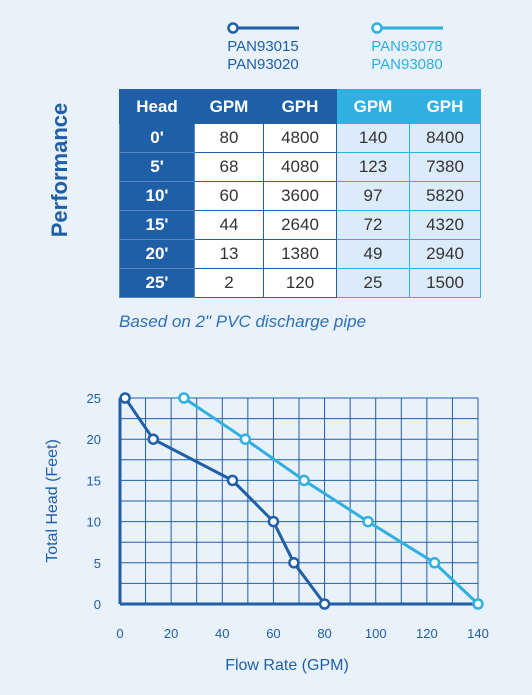 The height and width of the screenshot is (695, 532). Describe the element at coordinates (229, 283) in the screenshot. I see `table-cell: 2` at that location.